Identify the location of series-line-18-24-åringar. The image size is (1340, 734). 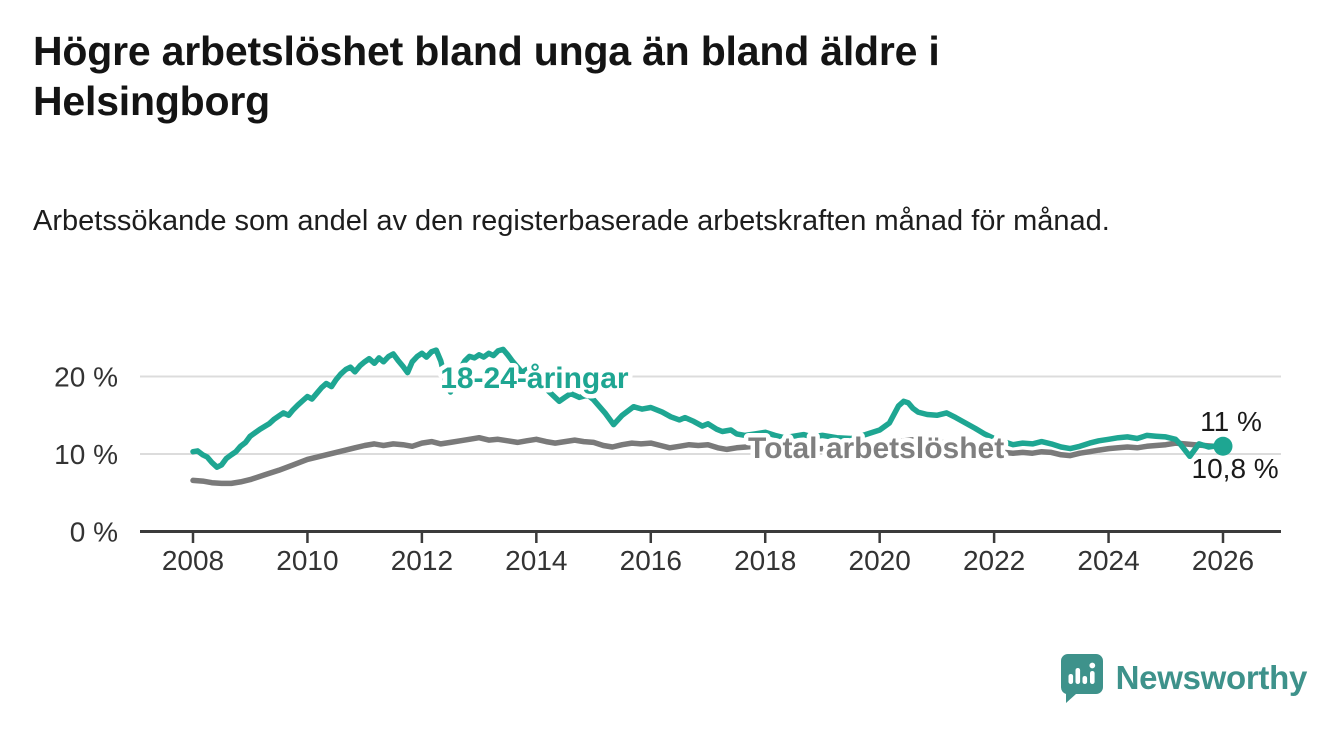
(708, 408).